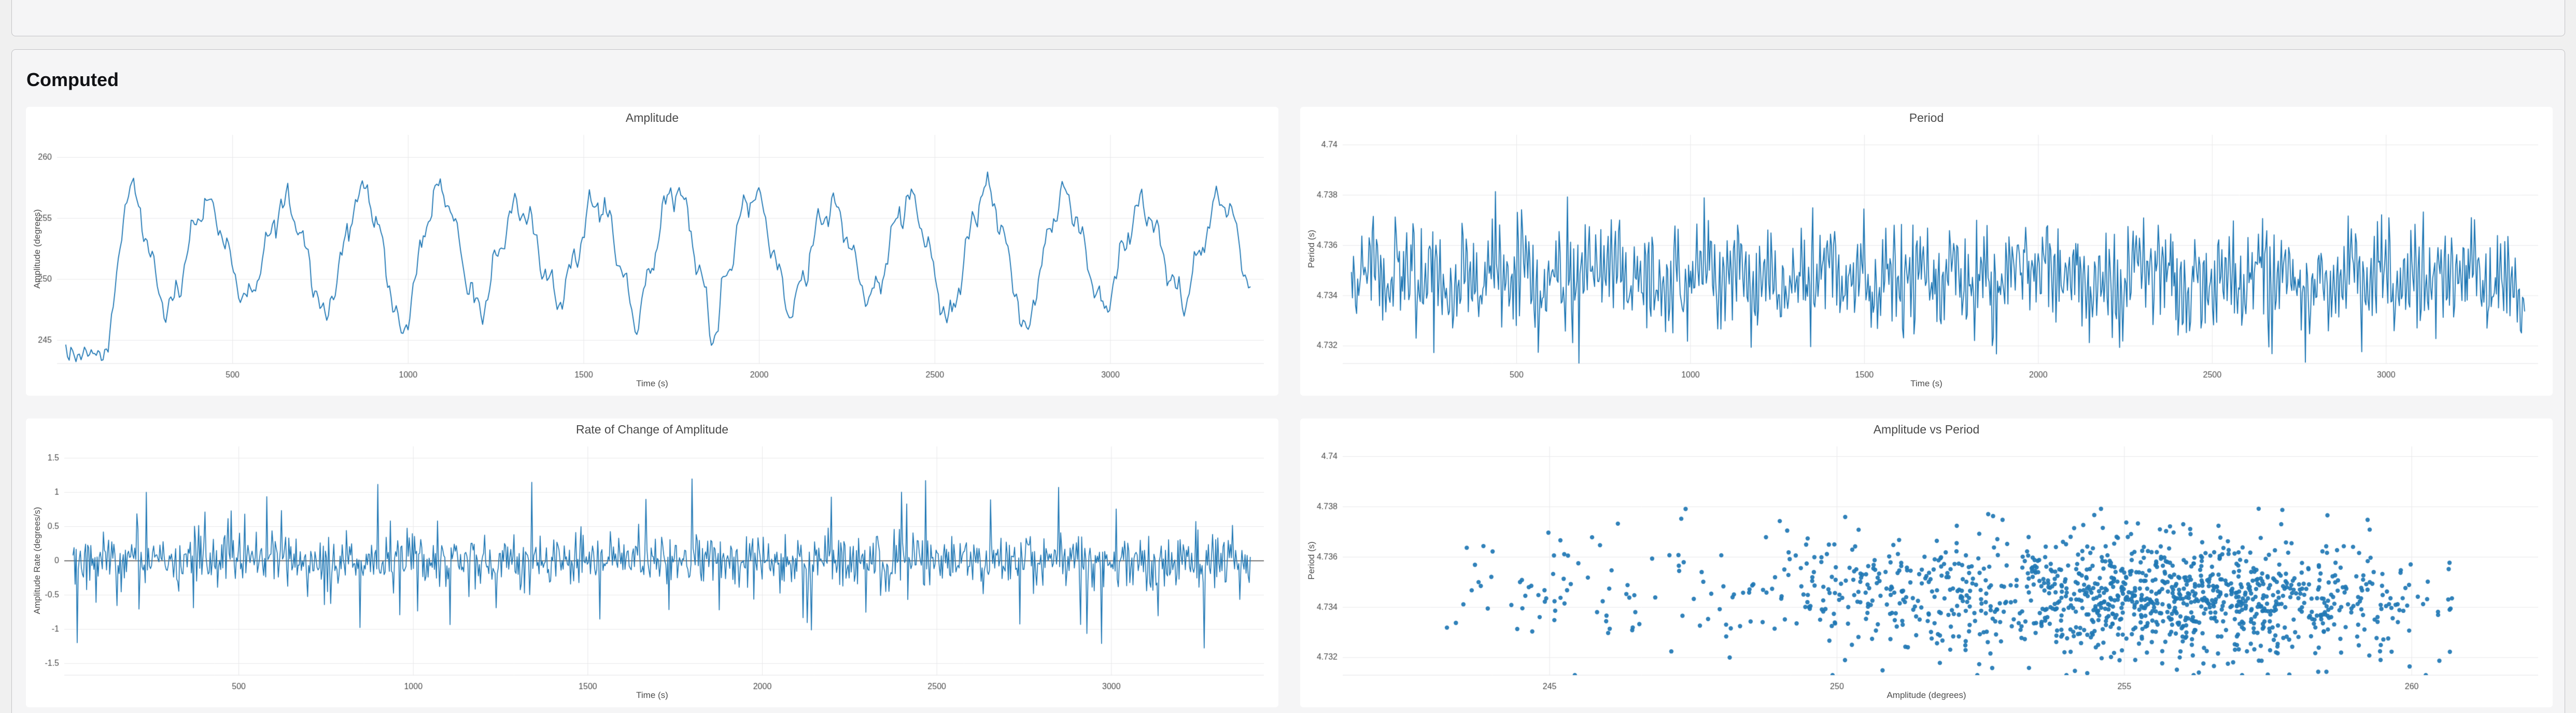 The width and height of the screenshot is (2576, 713). What do you see at coordinates (1926, 429) in the screenshot?
I see `chart-title-amplitude-vs-period: Amplitude vs Period` at bounding box center [1926, 429].